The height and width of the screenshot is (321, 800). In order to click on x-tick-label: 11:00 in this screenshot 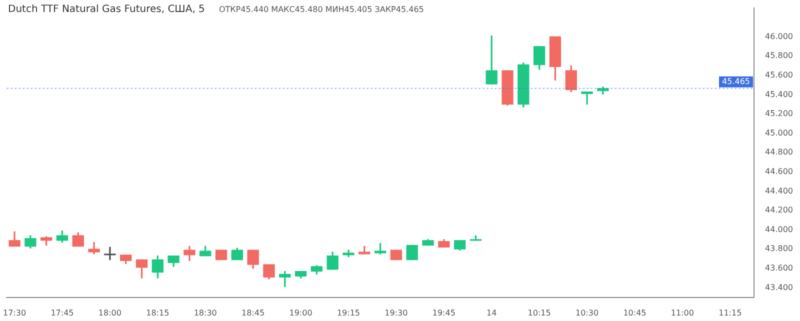, I will do `click(682, 313)`.